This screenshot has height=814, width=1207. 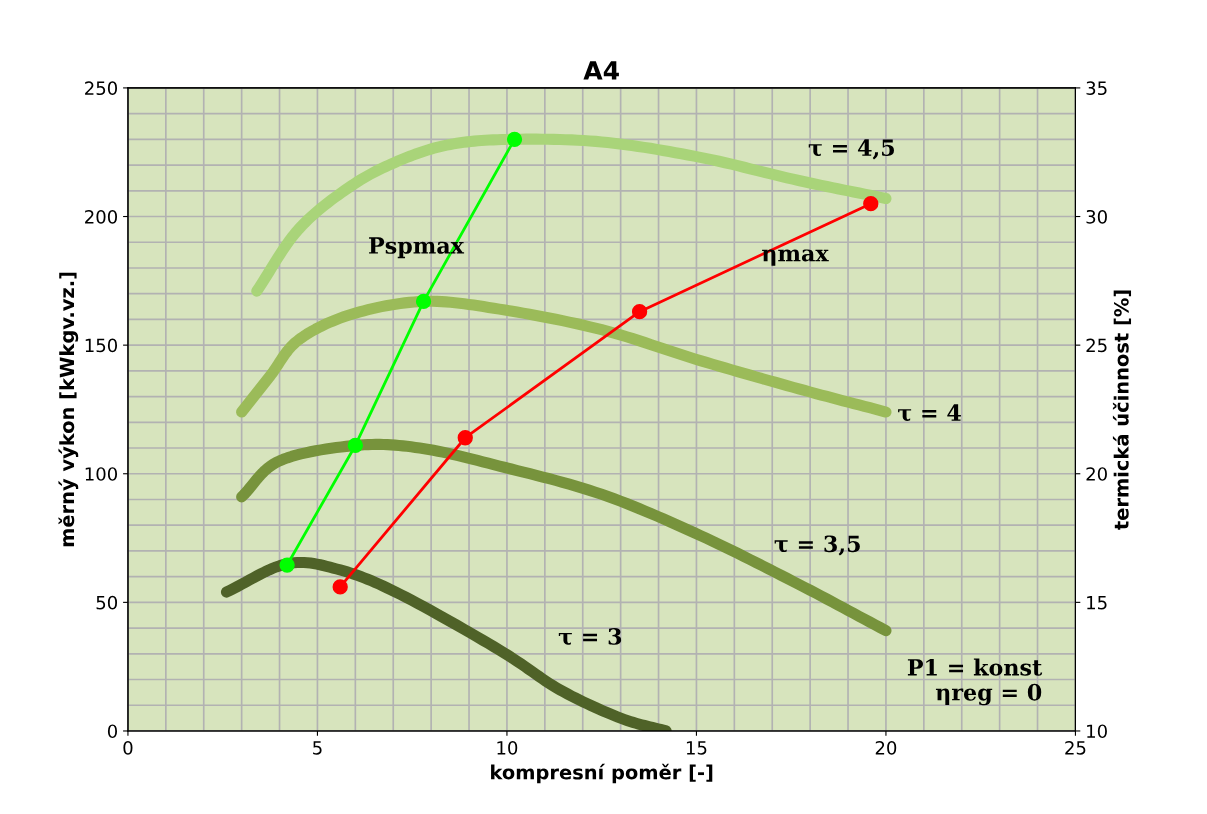 I want to click on y-tick-label: 0, so click(x=112, y=731).